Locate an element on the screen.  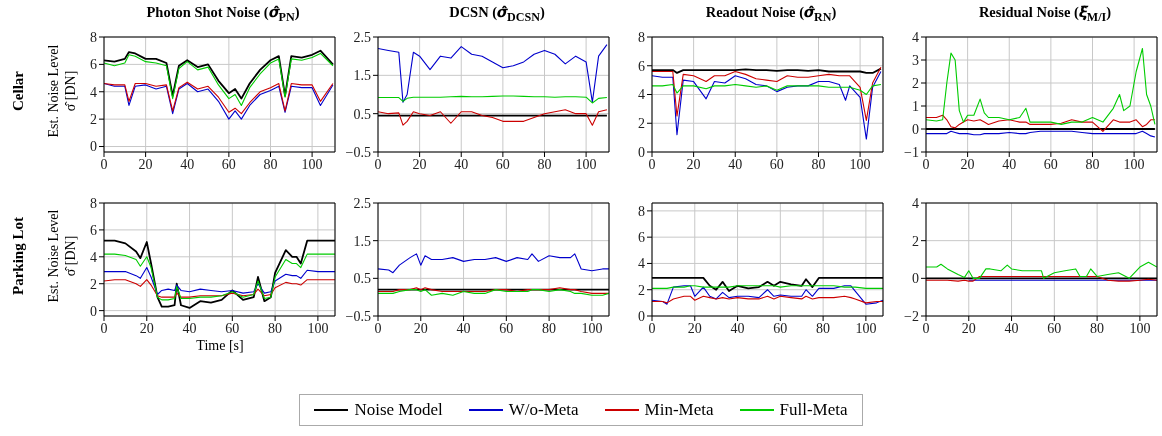
legend-label: Full-Meta is located at coordinates (813, 410).